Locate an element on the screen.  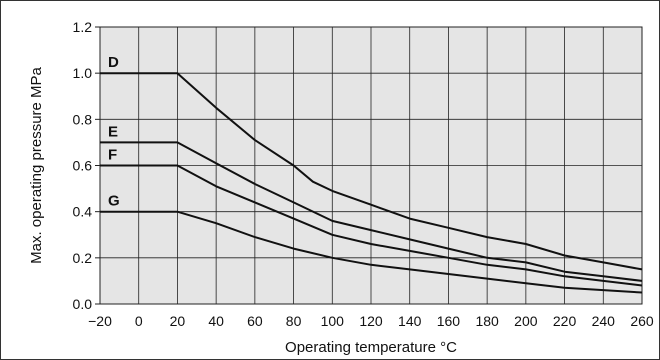
series-label-d: D is located at coordinates (113, 62).